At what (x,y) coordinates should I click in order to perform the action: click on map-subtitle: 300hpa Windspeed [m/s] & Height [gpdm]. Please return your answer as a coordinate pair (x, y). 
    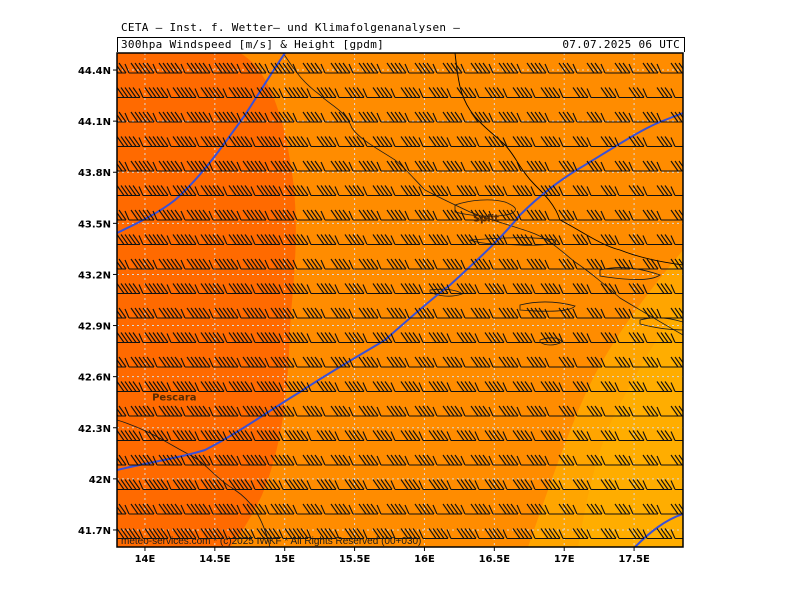
    Looking at the image, I should click on (253, 44).